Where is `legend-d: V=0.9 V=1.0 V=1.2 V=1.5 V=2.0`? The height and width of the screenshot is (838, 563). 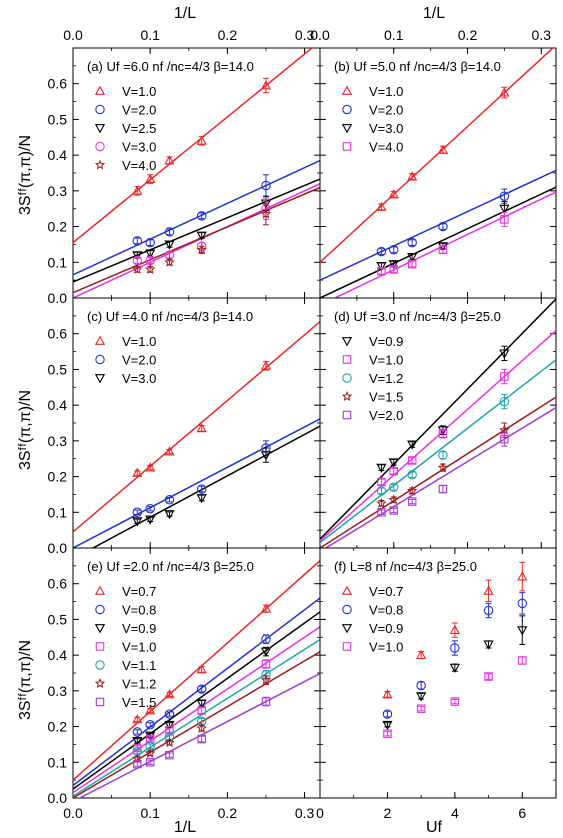
legend-d: V=0.9 V=1.0 V=1.2 V=1.5 V=2.0 is located at coordinates (372, 378).